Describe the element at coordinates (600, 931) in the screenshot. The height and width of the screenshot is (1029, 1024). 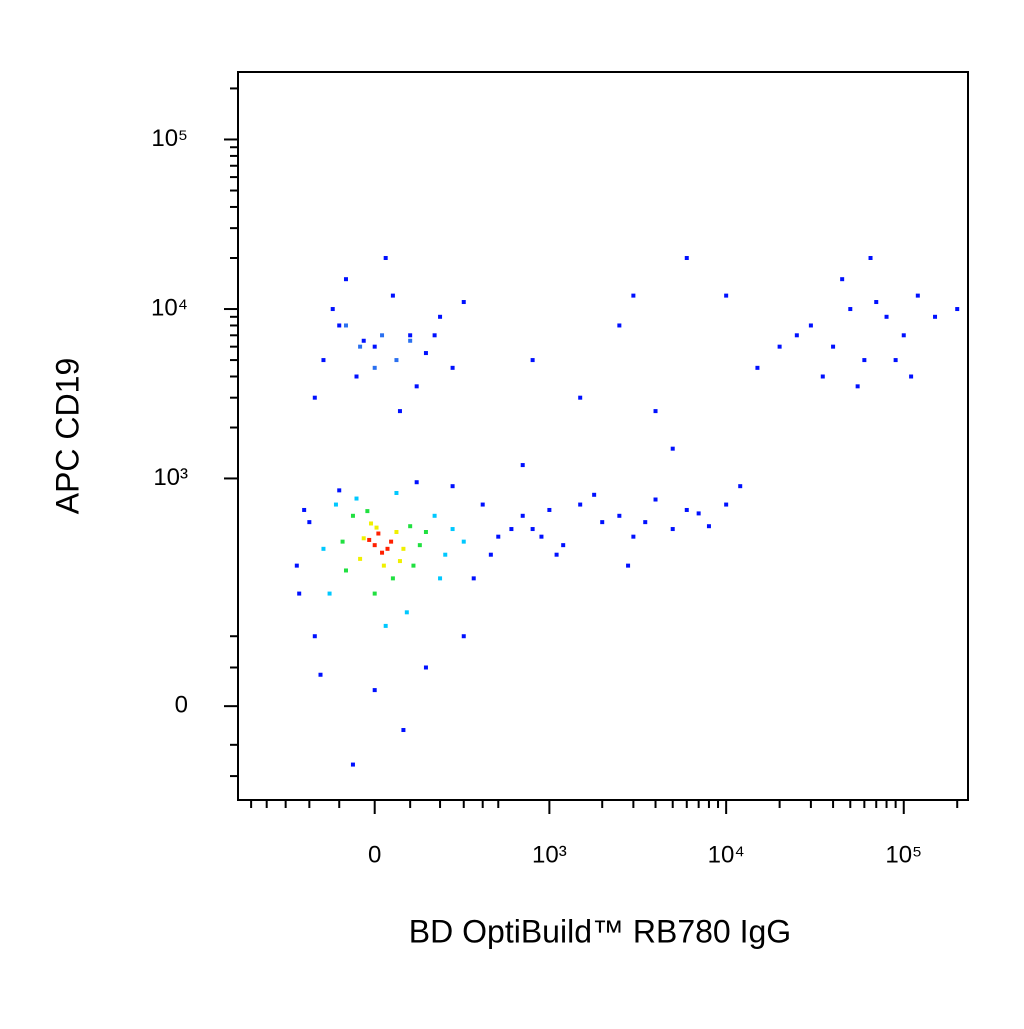
I see `x-axis-label: BD OptiBuild™ RB780 IgG` at that location.